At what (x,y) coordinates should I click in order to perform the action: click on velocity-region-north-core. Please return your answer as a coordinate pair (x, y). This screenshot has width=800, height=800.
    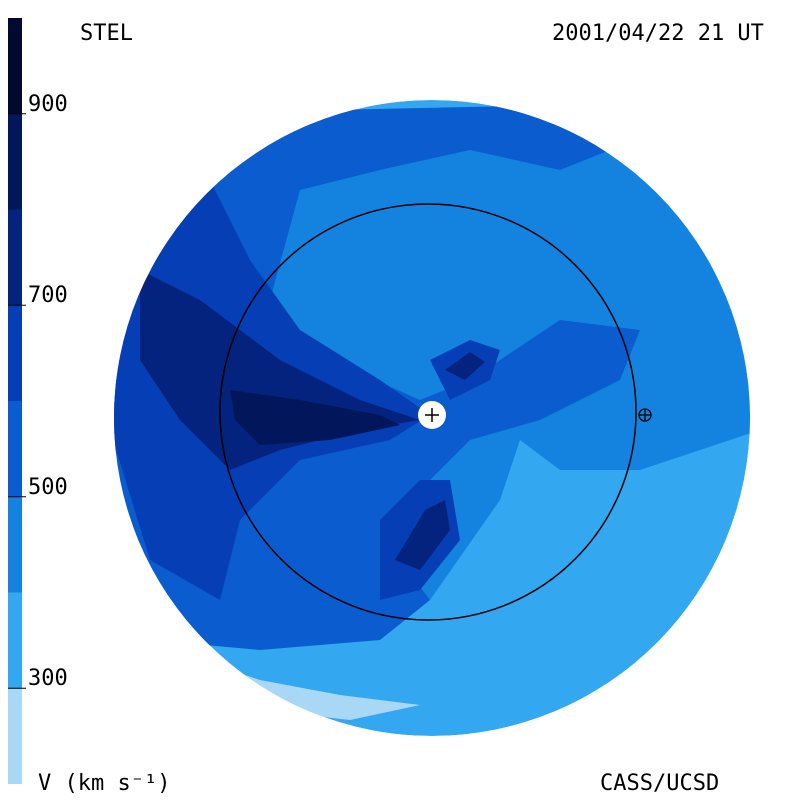
    Looking at the image, I should click on (465, 366).